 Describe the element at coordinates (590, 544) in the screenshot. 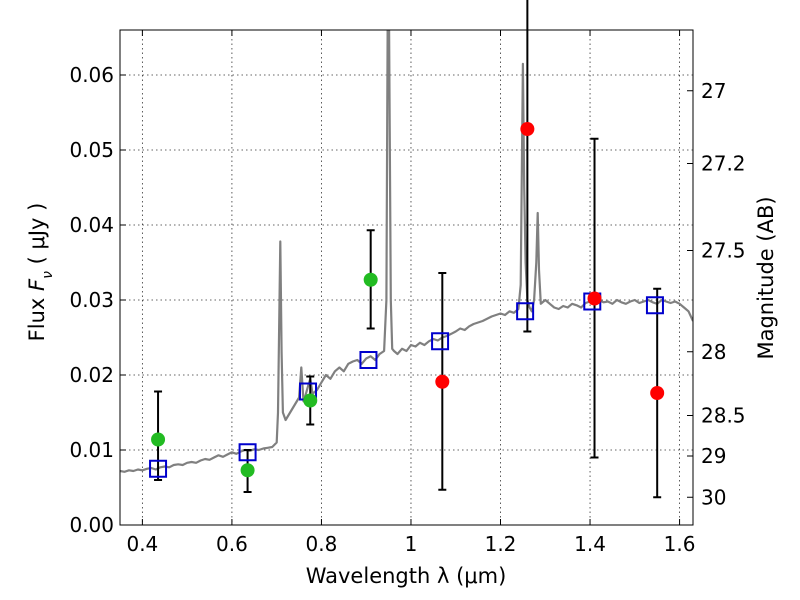

I see `x-tick-label: 1.4` at that location.